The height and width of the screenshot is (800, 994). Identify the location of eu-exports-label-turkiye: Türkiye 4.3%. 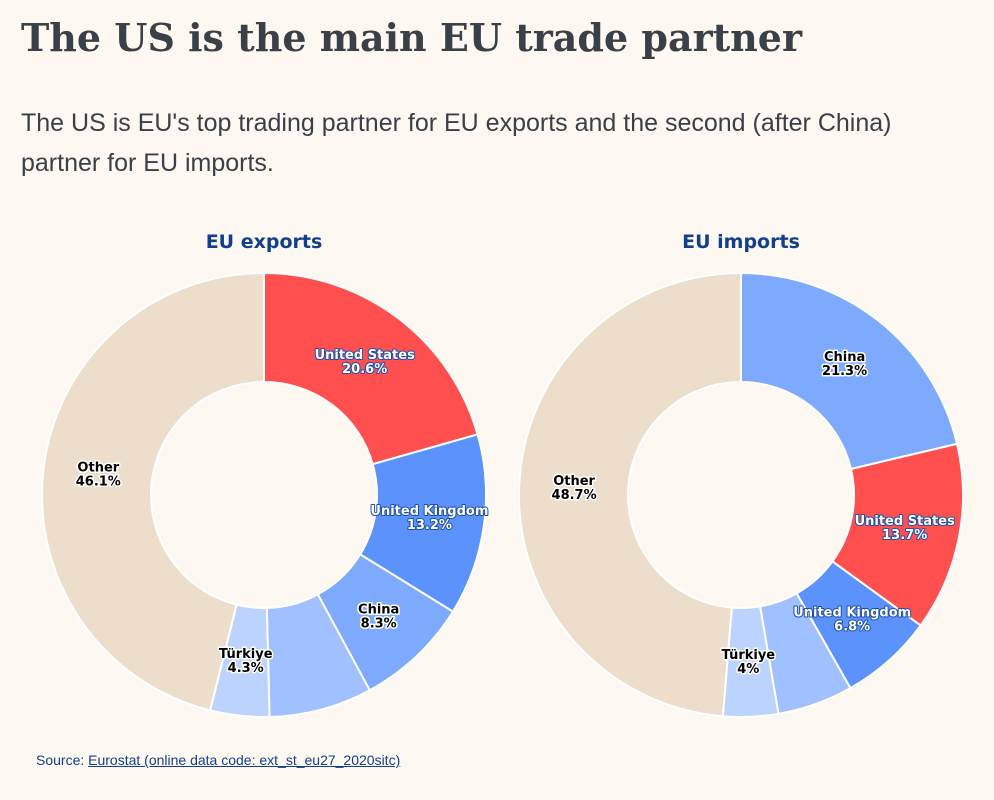
(246, 661).